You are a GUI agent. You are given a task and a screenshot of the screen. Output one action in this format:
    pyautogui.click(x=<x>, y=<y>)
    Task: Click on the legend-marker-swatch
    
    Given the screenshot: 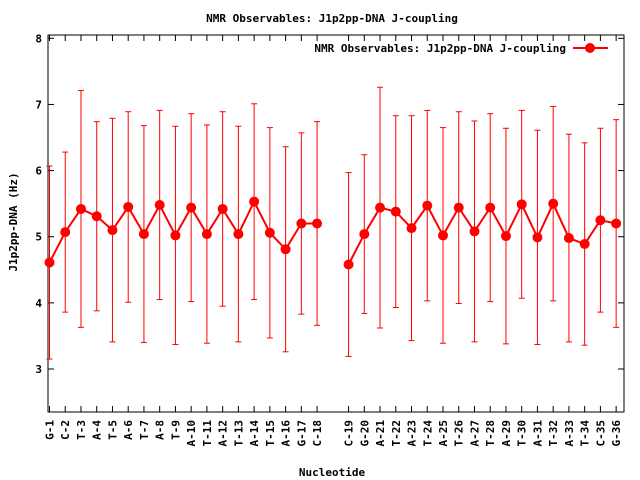 What is the action you would take?
    pyautogui.click(x=590, y=48)
    